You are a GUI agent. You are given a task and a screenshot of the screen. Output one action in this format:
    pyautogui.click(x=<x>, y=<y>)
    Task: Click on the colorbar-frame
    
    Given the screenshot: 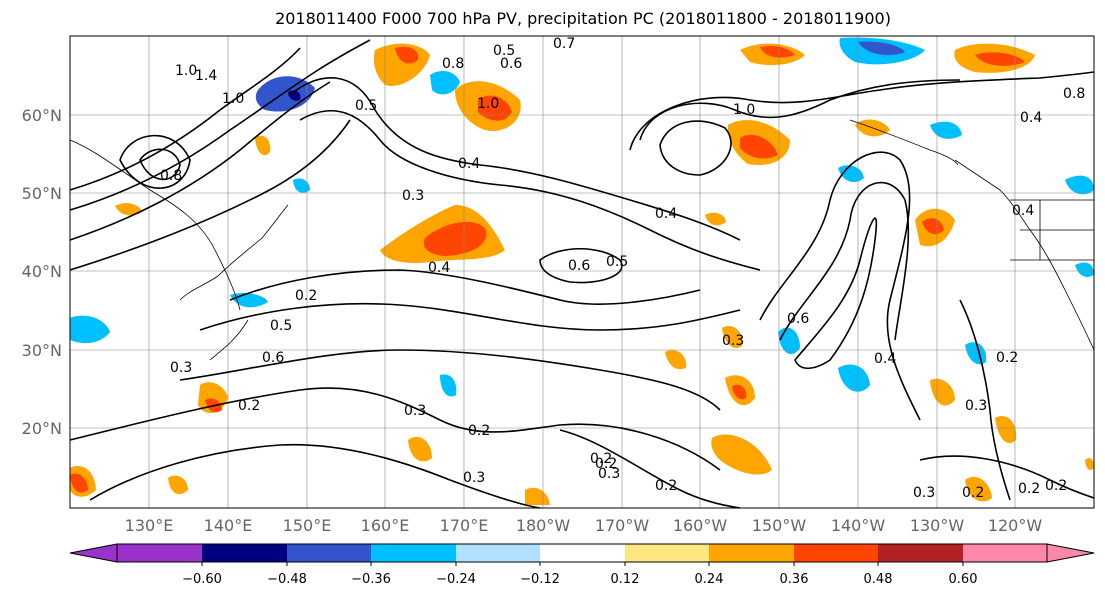 What is the action you would take?
    pyautogui.click(x=582, y=553)
    